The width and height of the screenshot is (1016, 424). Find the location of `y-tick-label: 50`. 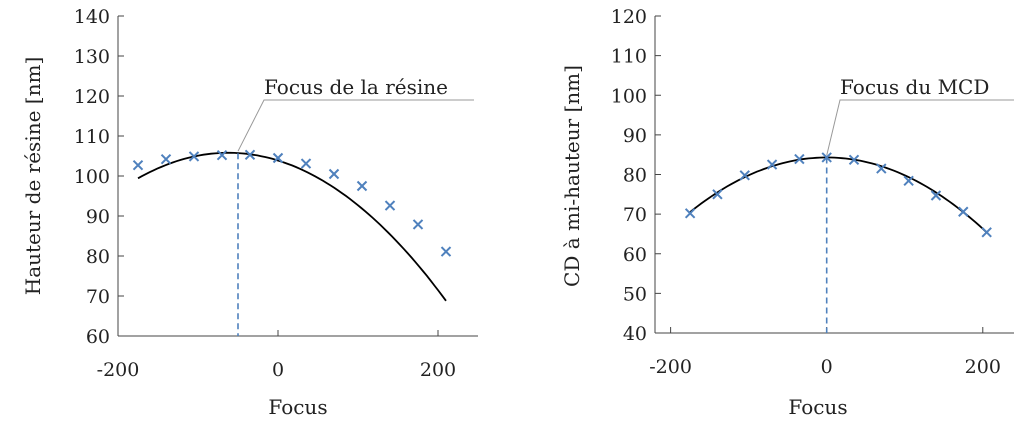

y-tick-label: 50 is located at coordinates (635, 294).